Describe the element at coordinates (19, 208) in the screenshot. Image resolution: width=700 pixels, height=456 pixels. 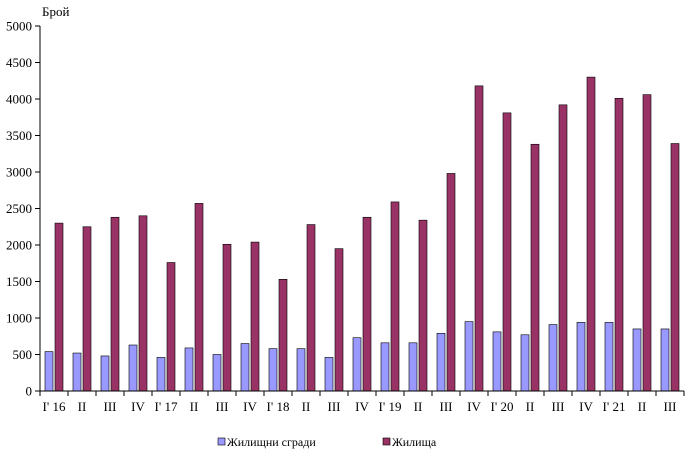
I see `y-tick-label: 2500` at that location.